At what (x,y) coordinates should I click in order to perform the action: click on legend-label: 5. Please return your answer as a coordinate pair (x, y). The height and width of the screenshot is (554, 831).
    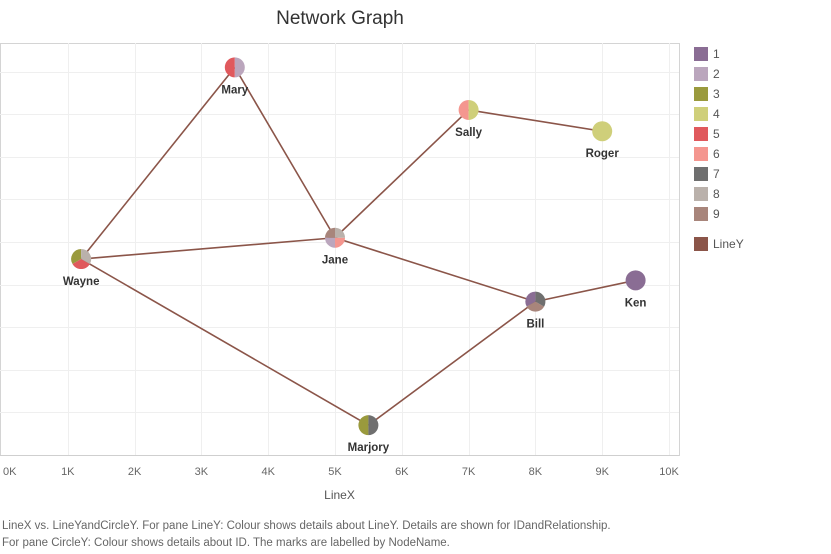
    Looking at the image, I should click on (716, 134).